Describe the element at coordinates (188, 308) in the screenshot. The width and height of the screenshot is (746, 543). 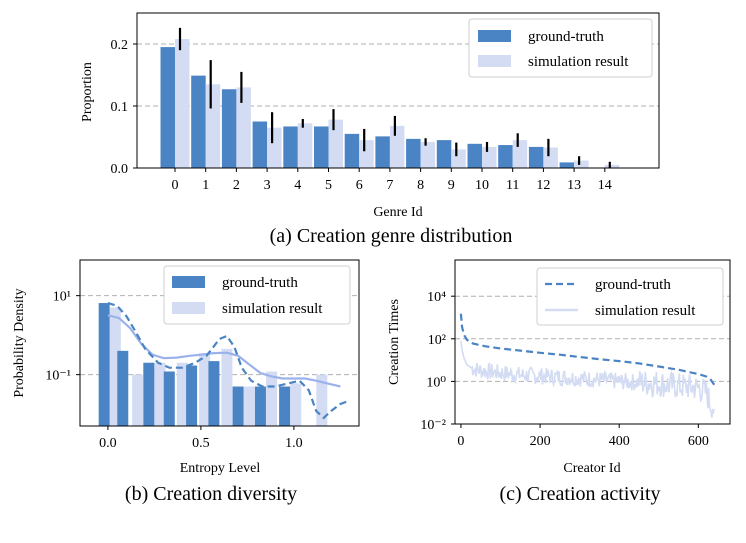
I see `panel-b-legend-swatch-sim` at that location.